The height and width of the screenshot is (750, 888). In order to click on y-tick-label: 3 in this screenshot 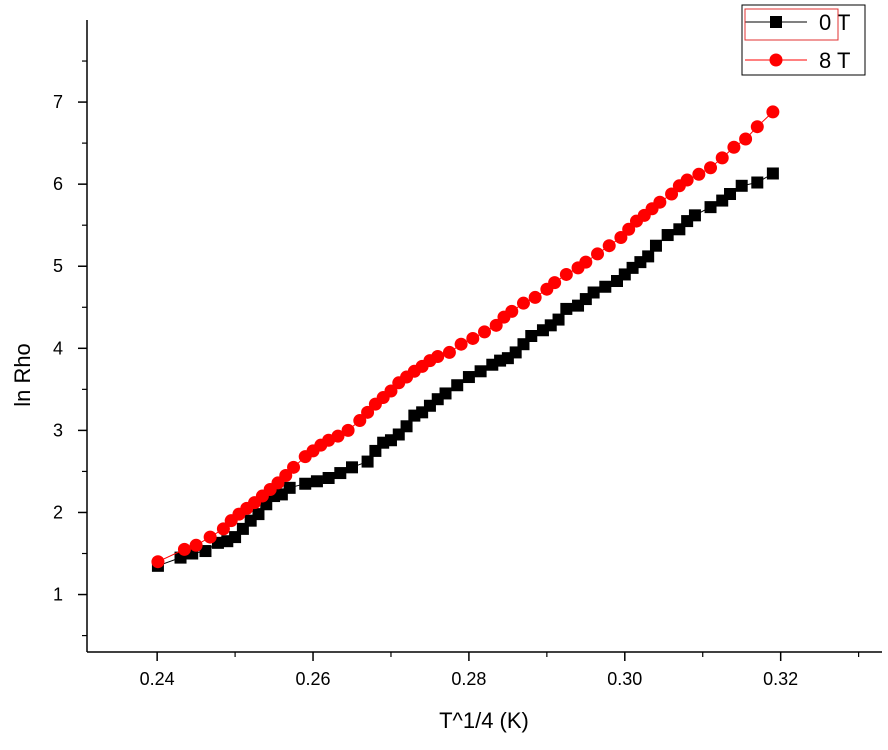, I will do `click(58, 430)`.